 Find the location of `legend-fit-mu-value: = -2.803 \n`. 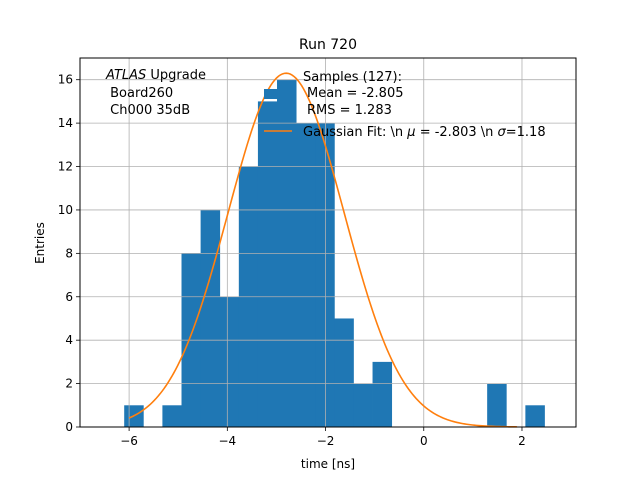

legend-fit-mu-value: = -2.803 \n is located at coordinates (457, 132).